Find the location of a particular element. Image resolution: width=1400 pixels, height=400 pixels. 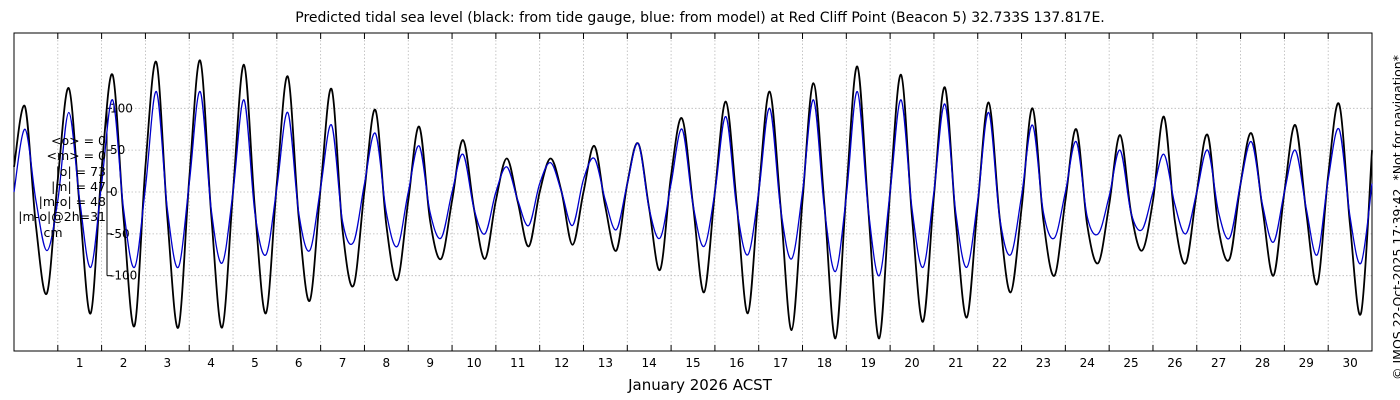

x-tick-label: 28 is located at coordinates (1262, 363).